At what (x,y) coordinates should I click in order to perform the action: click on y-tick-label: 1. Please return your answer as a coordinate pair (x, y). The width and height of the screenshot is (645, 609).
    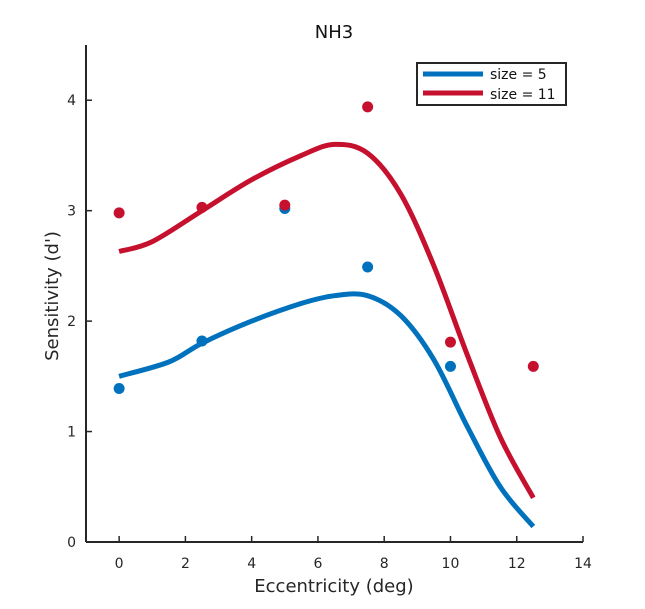
    Looking at the image, I should click on (71, 433).